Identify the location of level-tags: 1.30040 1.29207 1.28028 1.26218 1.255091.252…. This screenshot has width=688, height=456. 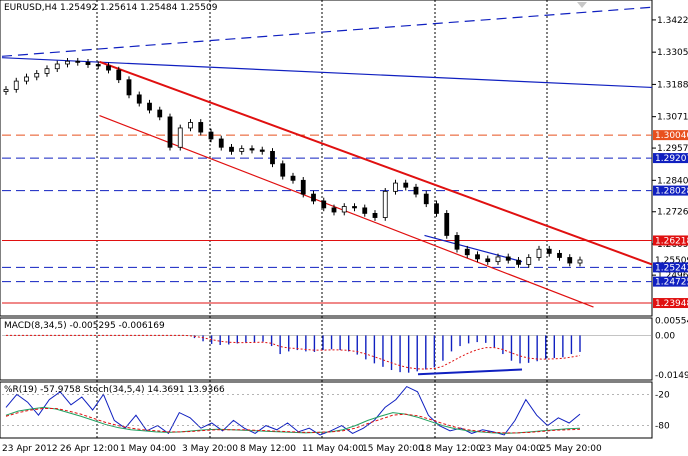
(670, 219).